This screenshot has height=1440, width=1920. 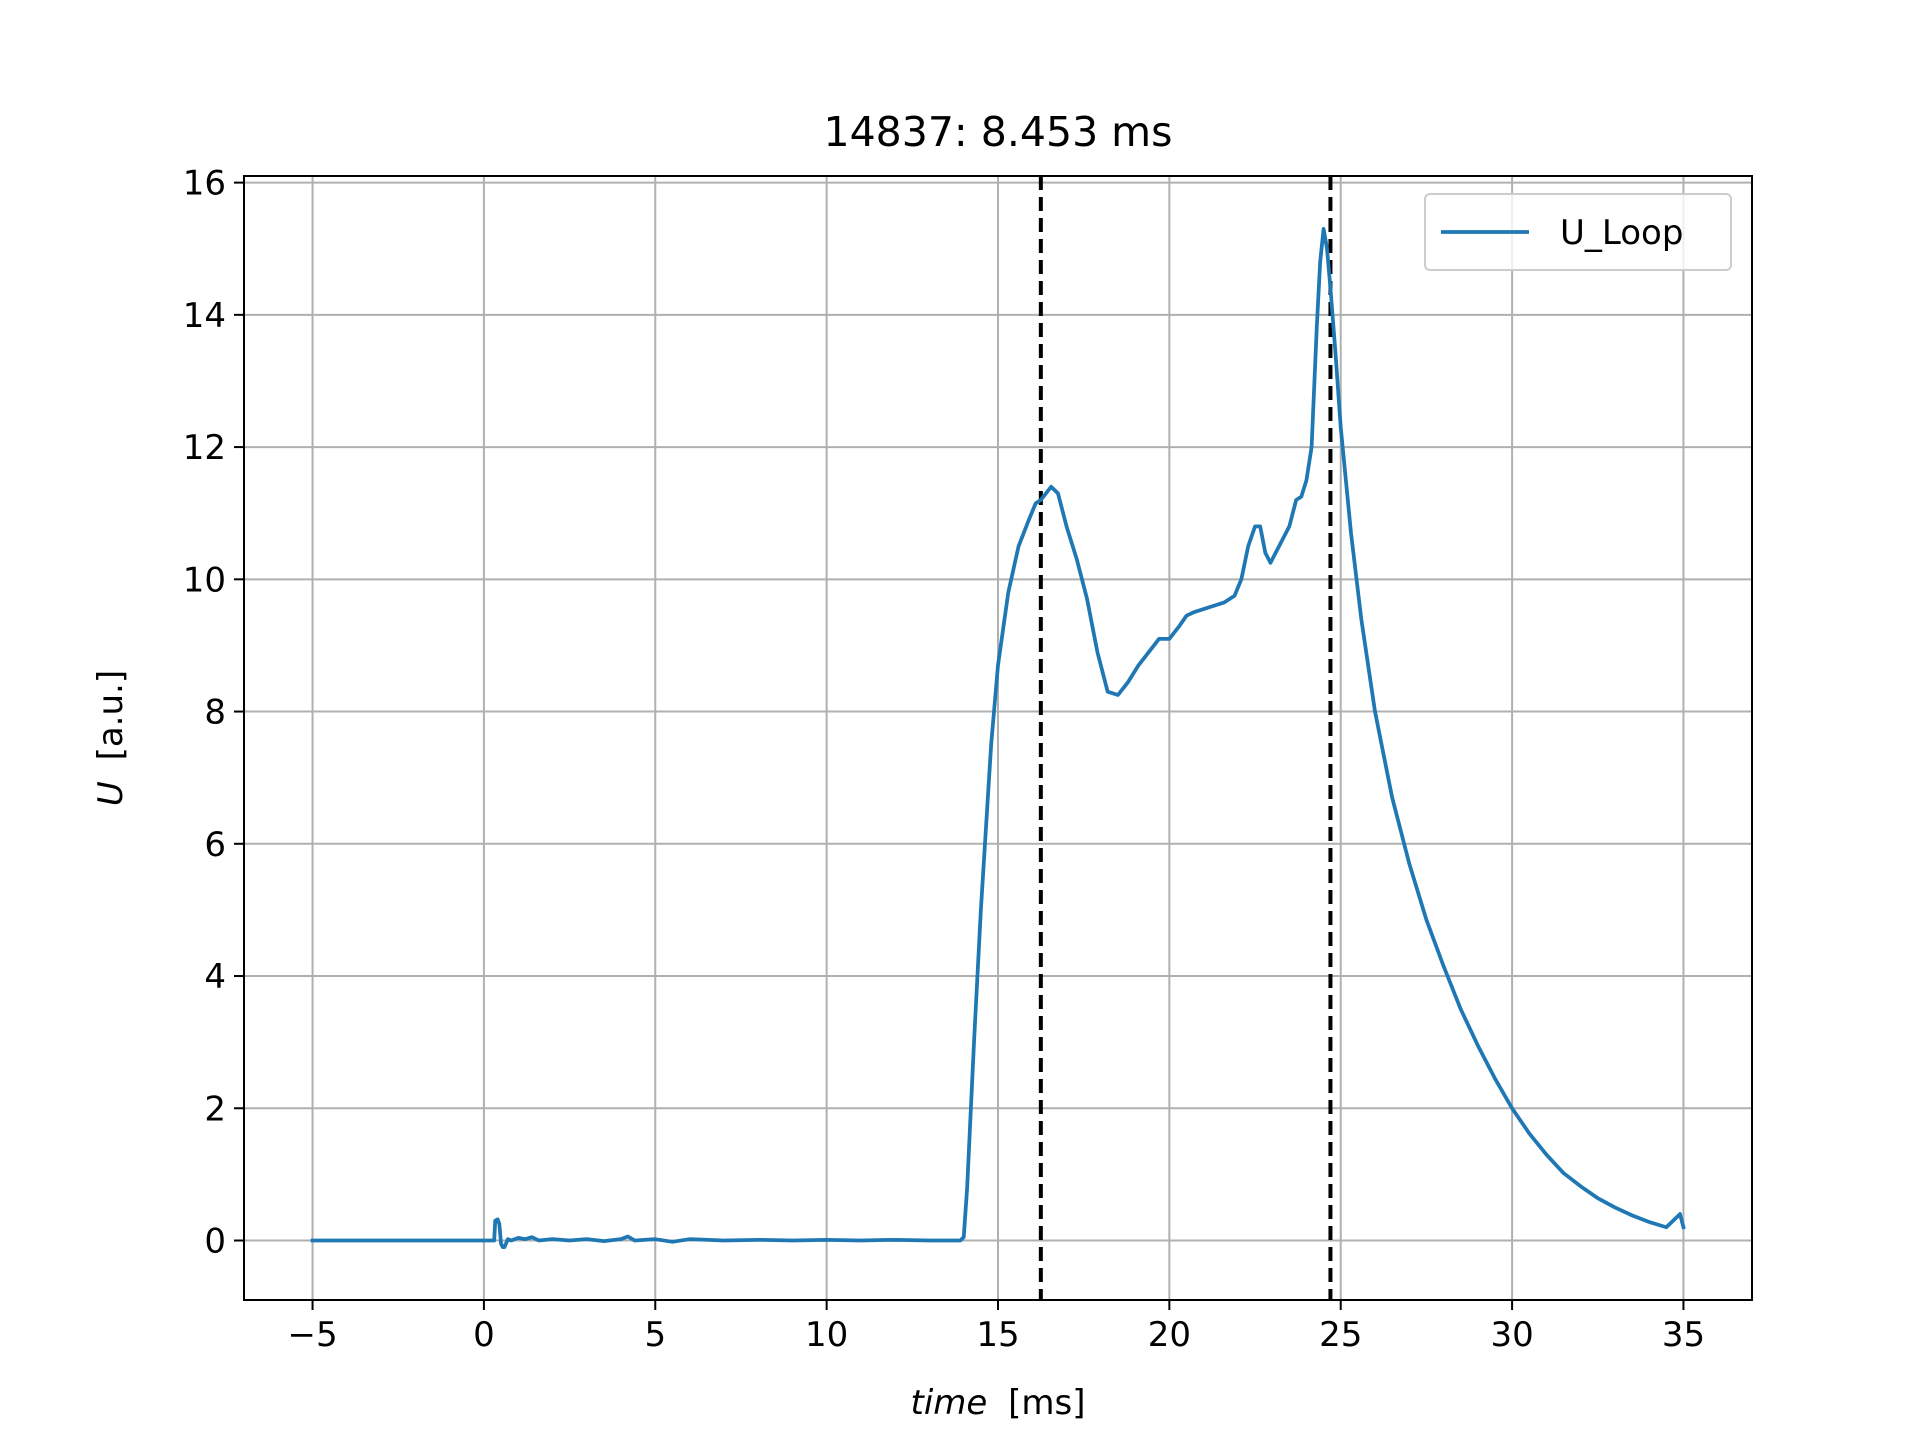 I want to click on x-tick-label: 0, so click(x=484, y=1335).